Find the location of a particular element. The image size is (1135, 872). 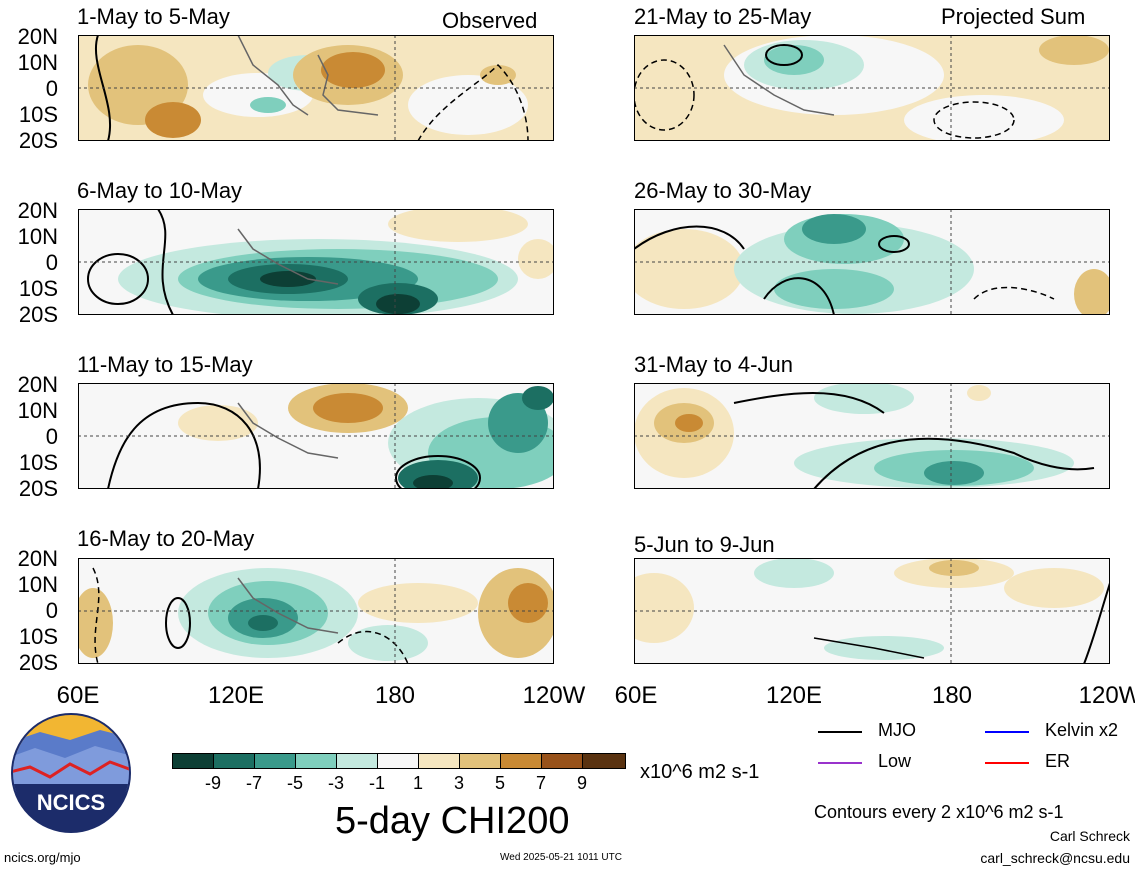

colorbar-label: 5 is located at coordinates (499, 783).